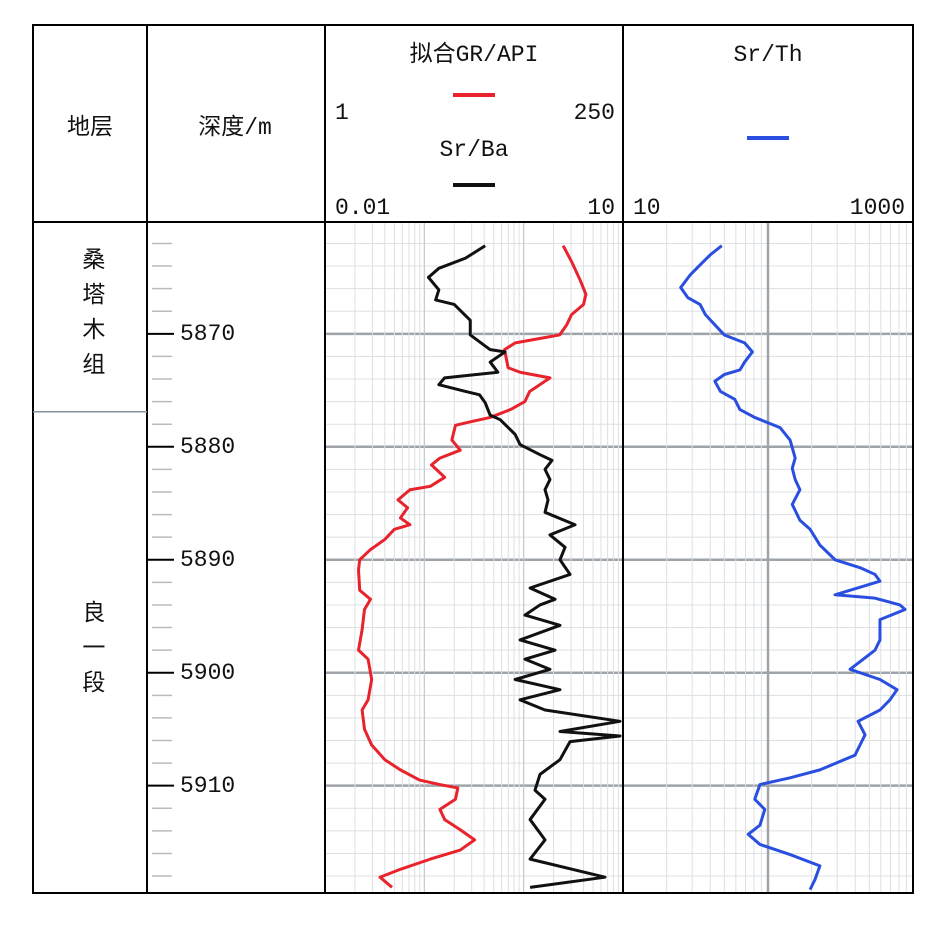  What do you see at coordinates (207, 560) in the screenshot?
I see `depth-tick-label: 5890` at bounding box center [207, 560].